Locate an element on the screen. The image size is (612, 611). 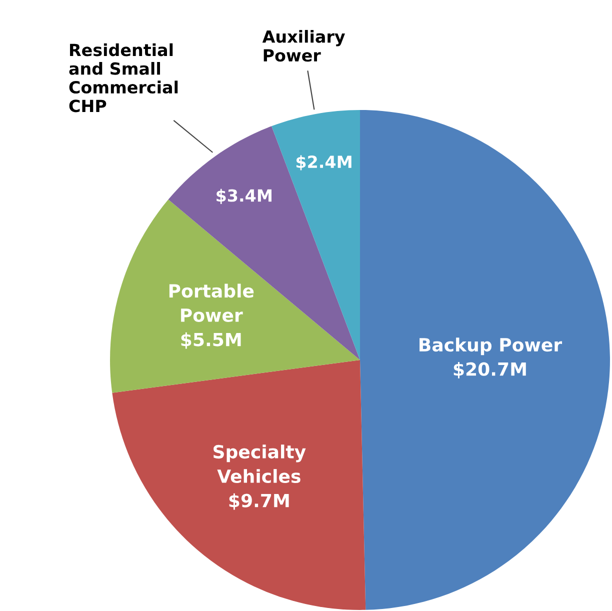
data-label: $20.7M is located at coordinates (490, 370).